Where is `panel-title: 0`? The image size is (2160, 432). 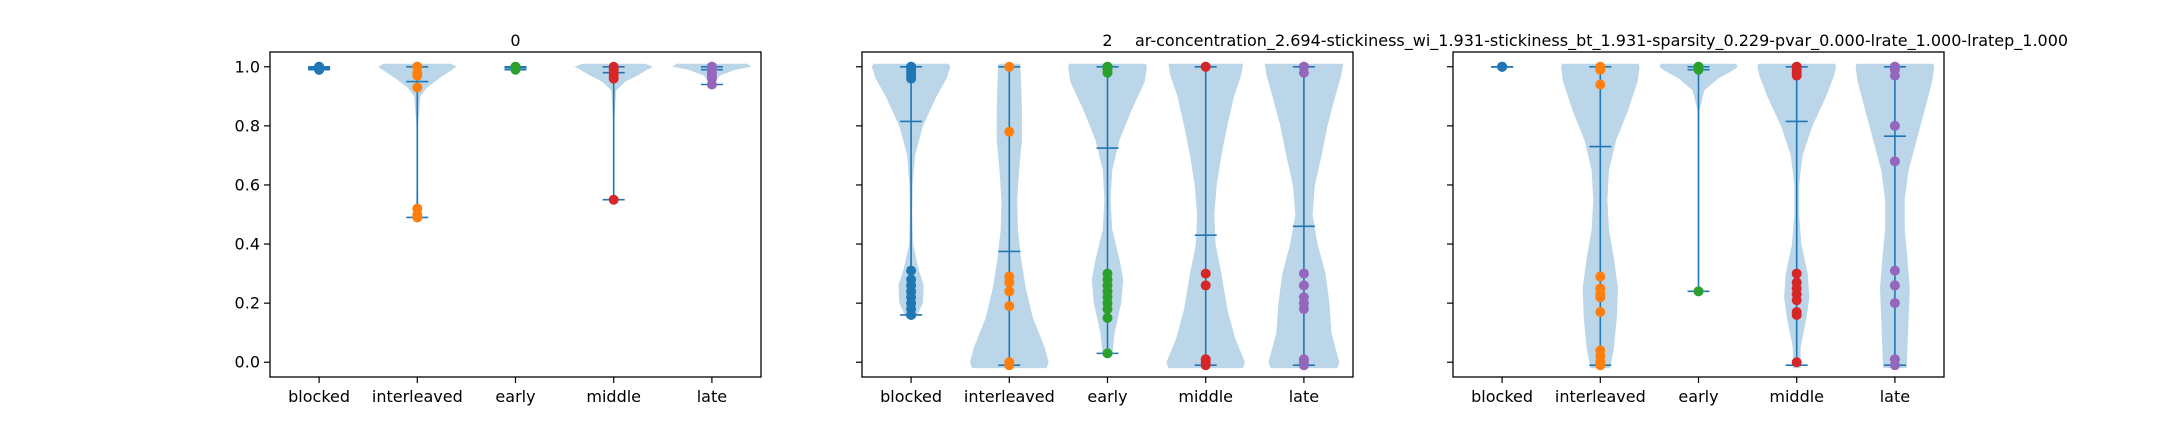 panel-title: 0 is located at coordinates (515, 40).